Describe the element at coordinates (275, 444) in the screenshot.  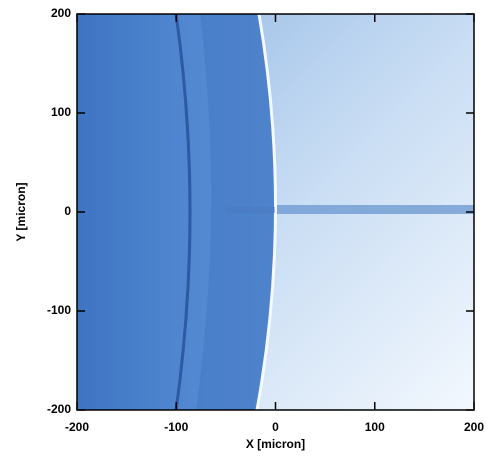
I see `x-axis-label: X [micron]` at that location.